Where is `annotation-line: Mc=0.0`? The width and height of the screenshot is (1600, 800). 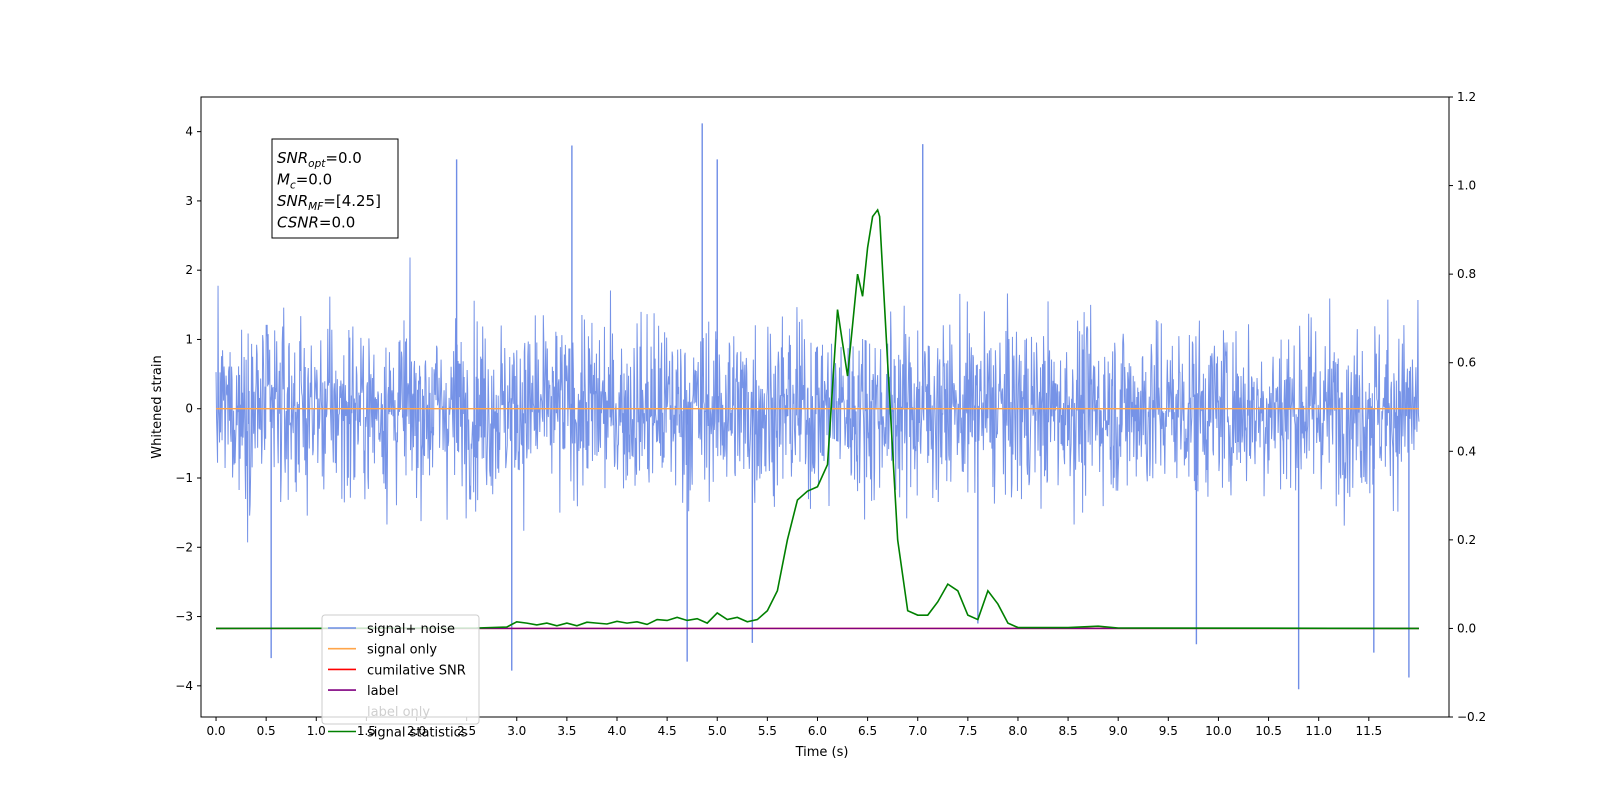
annotation-line: Mc=0.0 is located at coordinates (304, 181).